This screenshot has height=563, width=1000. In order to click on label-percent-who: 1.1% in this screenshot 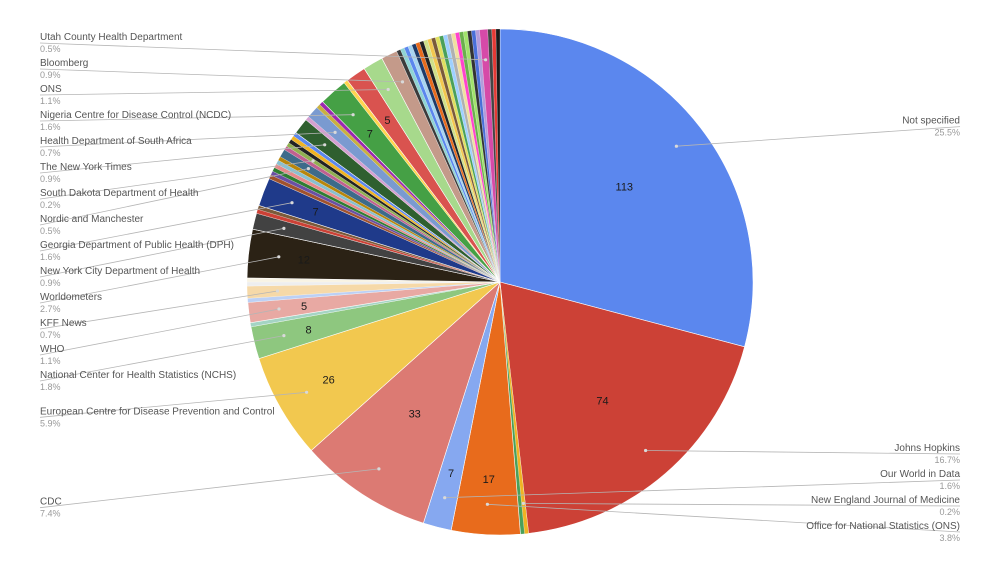, I will do `click(50, 361)`.